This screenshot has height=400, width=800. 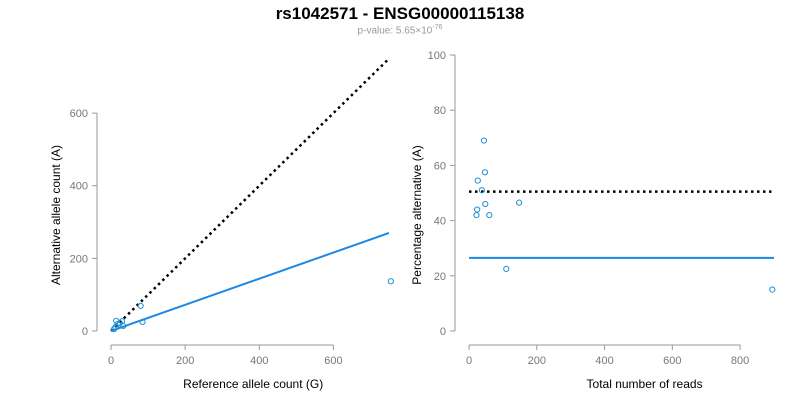 I want to click on subtitle-exponent: -76, so click(x=437, y=27).